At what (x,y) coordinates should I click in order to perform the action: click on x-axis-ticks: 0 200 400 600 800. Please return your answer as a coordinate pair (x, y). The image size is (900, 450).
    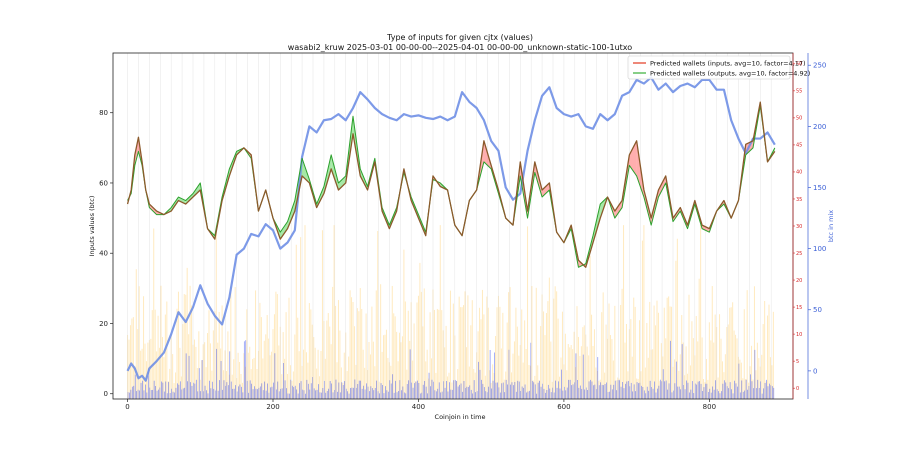
    Looking at the image, I should click on (420, 405).